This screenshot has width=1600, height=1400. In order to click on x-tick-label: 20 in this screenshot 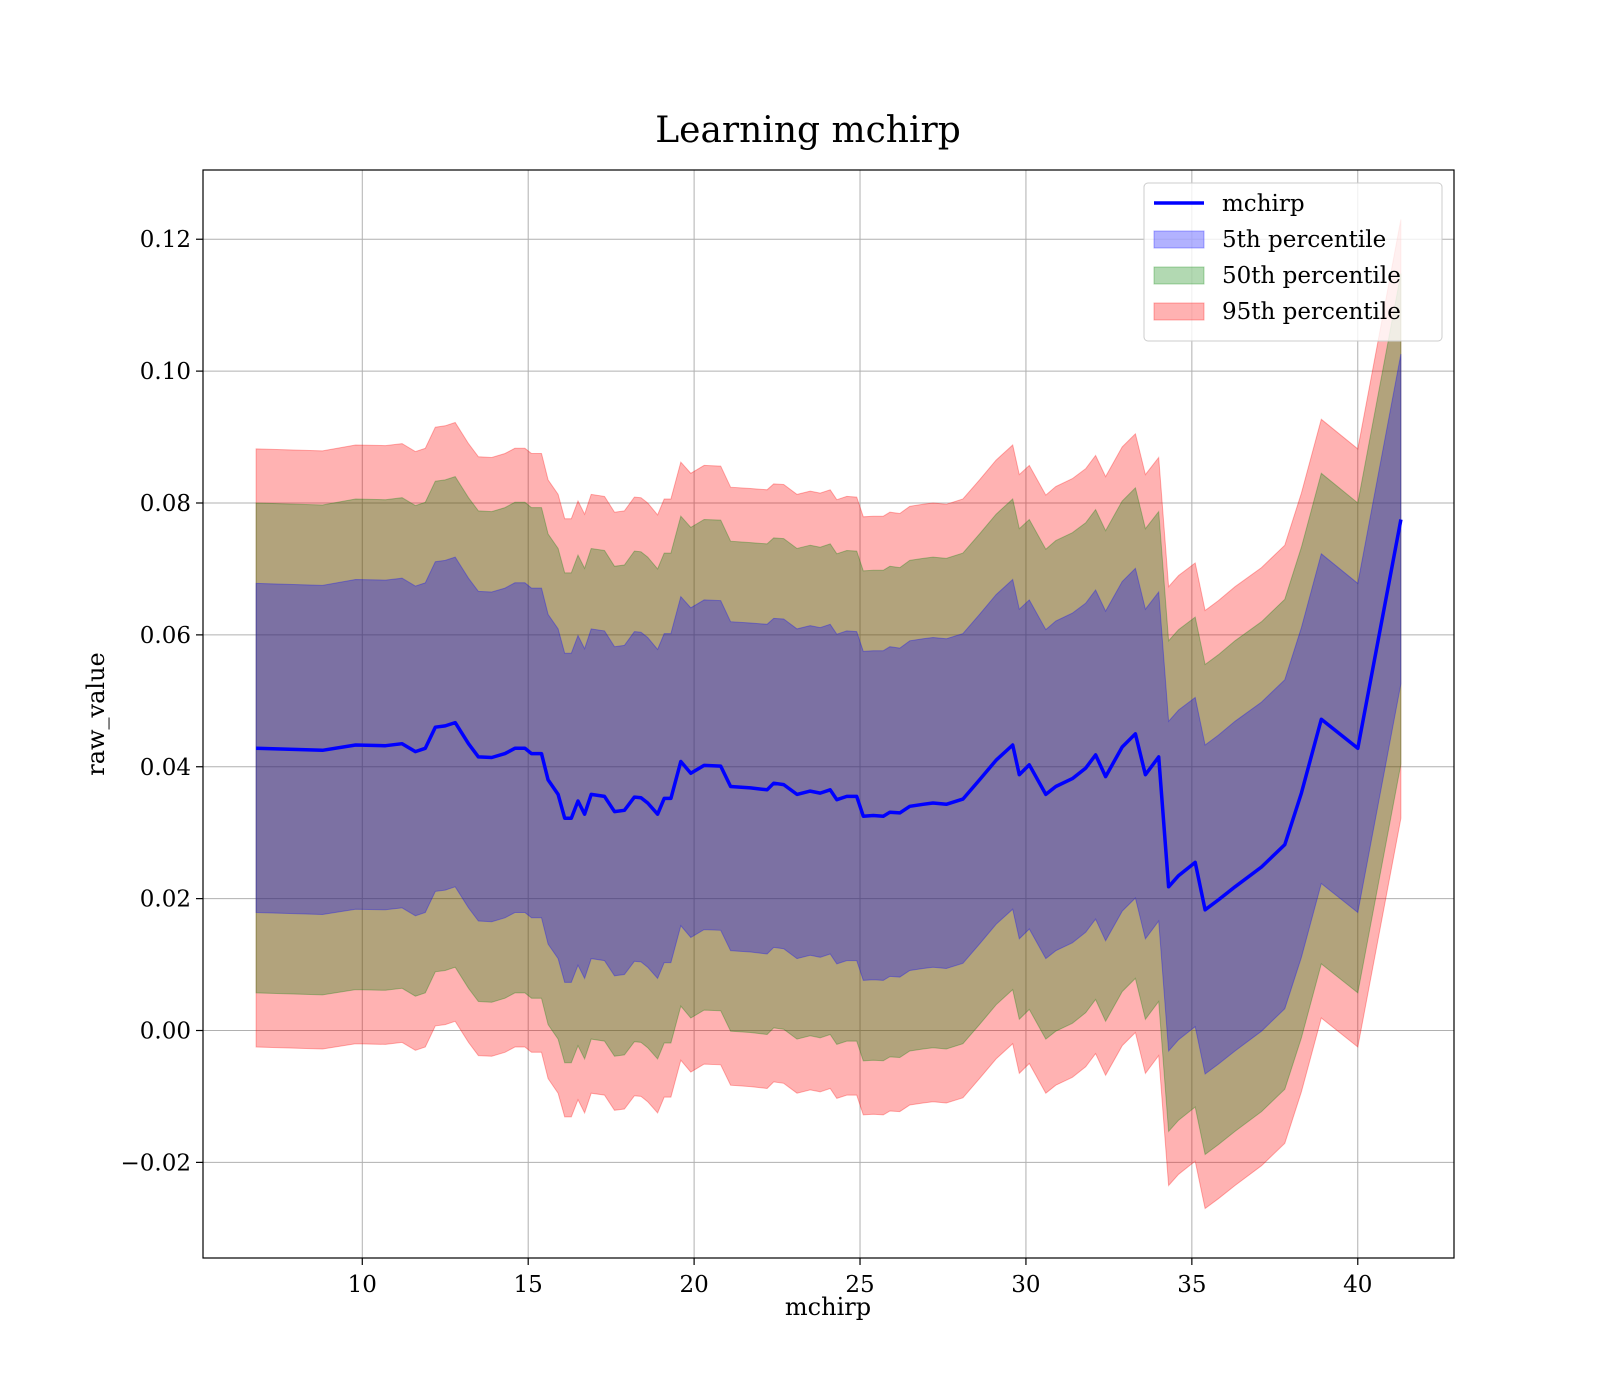, I will do `click(693, 1285)`.